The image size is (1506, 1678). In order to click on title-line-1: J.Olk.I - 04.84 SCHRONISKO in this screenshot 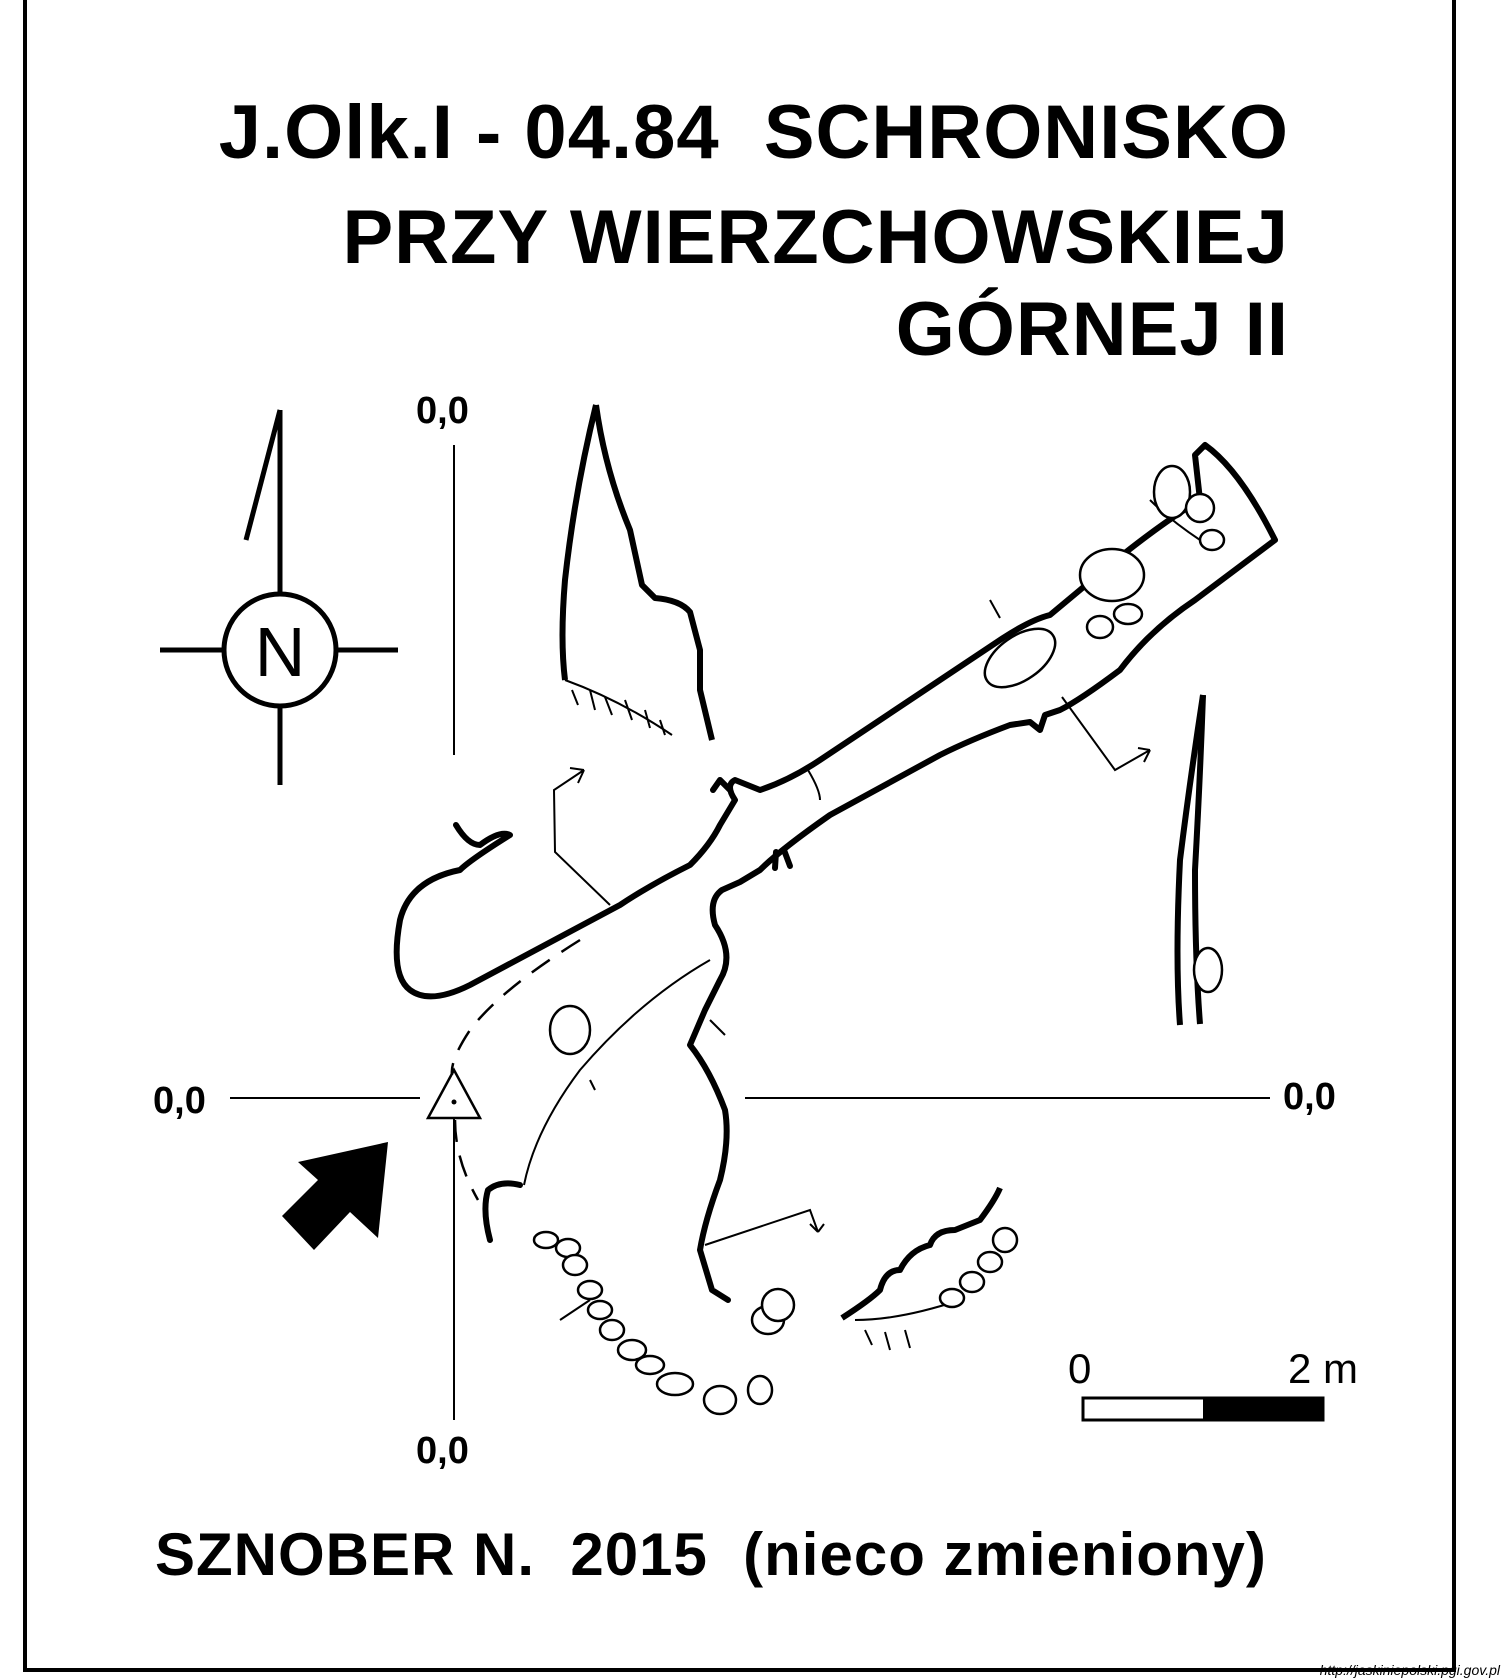, I will do `click(753, 132)`.